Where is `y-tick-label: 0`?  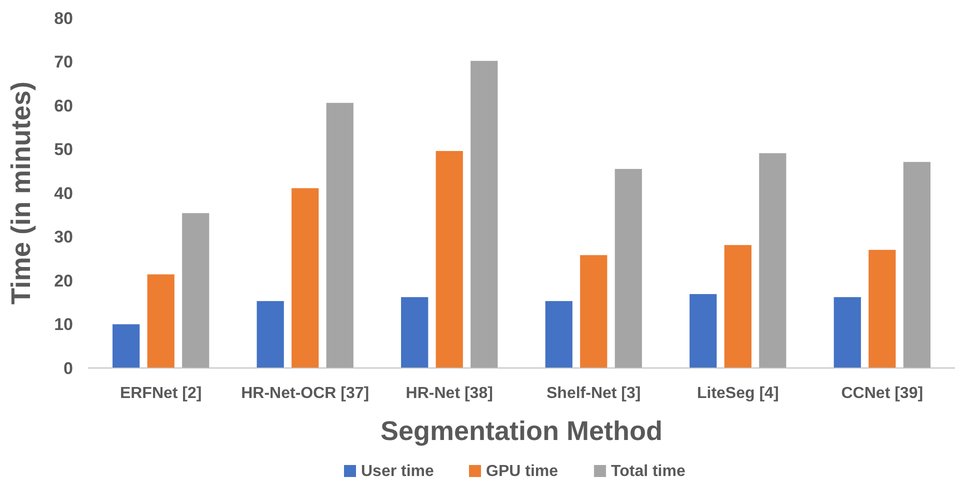
y-tick-label: 0 is located at coordinates (68, 368).